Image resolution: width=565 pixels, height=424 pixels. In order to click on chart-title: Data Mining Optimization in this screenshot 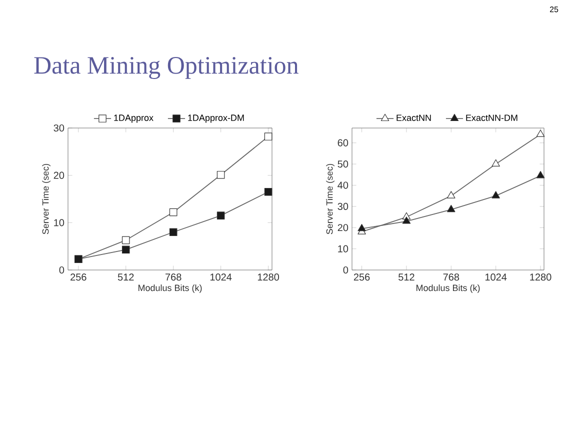, I will do `click(166, 68)`.